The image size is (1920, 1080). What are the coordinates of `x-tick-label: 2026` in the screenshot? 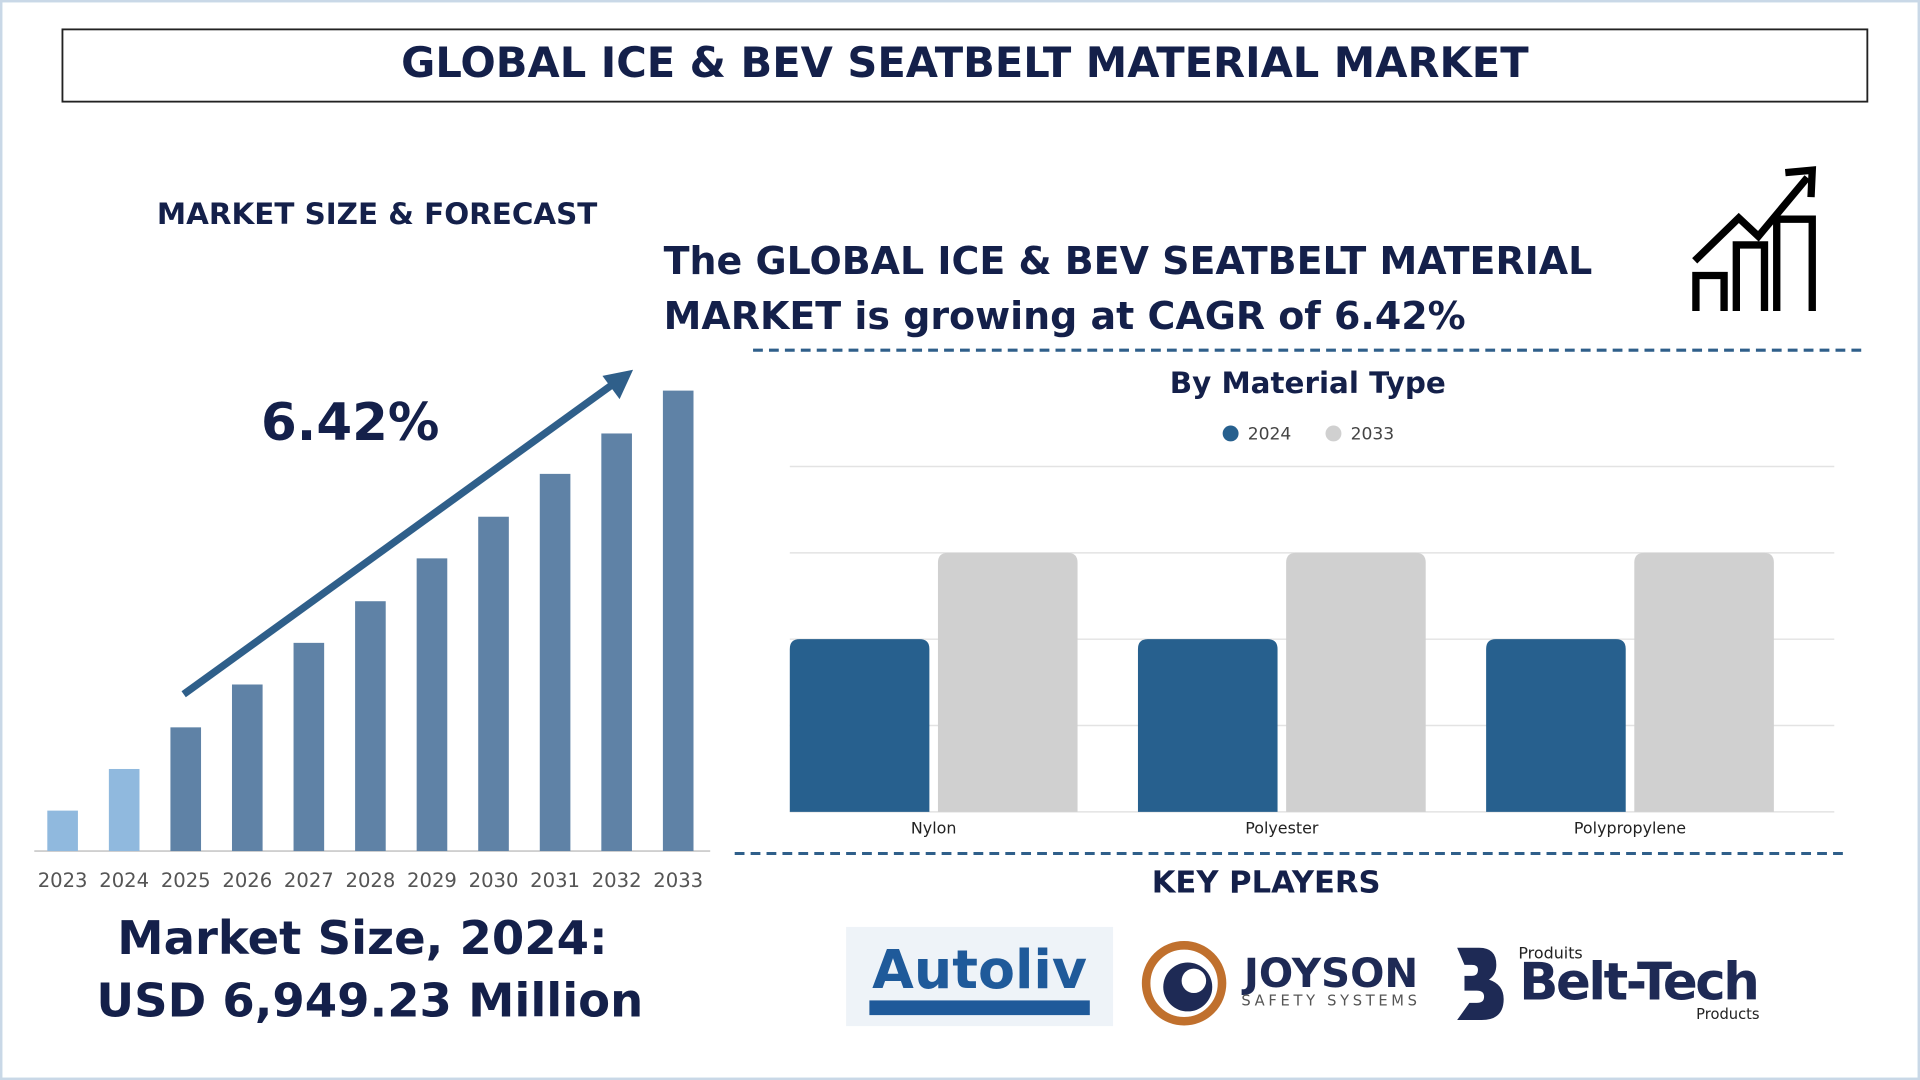 It's located at (247, 880).